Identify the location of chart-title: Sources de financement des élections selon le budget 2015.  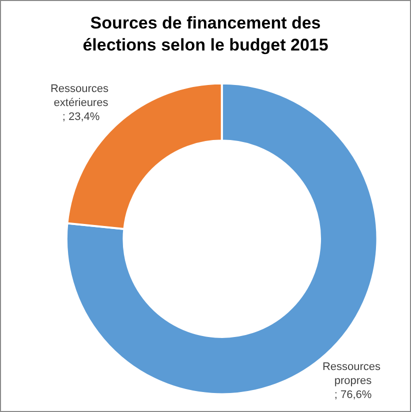
(205, 34).